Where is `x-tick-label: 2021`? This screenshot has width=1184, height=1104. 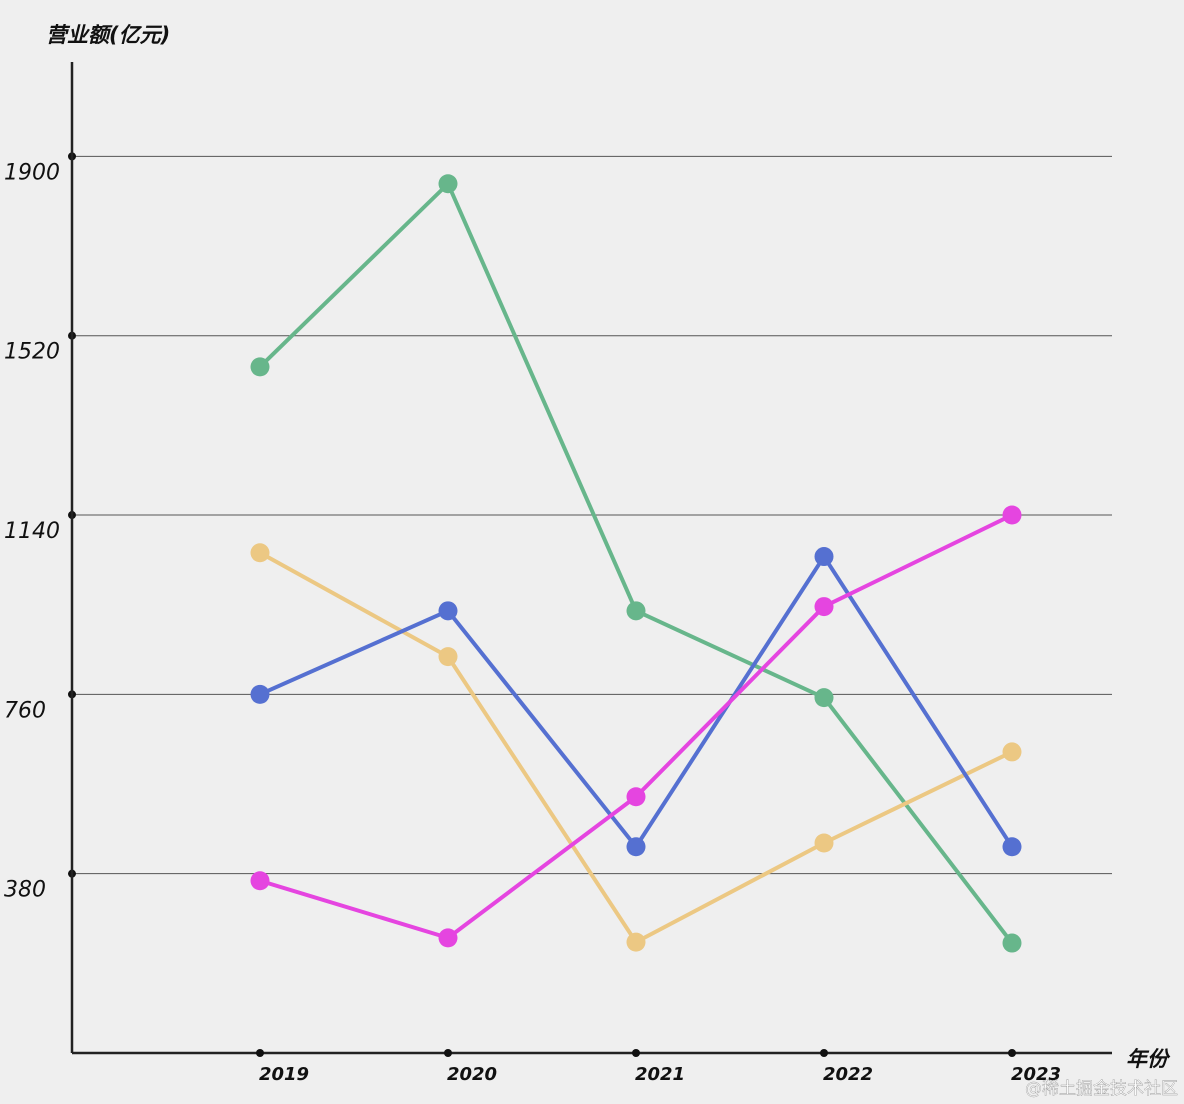
x-tick-label: 2021 is located at coordinates (660, 1074).